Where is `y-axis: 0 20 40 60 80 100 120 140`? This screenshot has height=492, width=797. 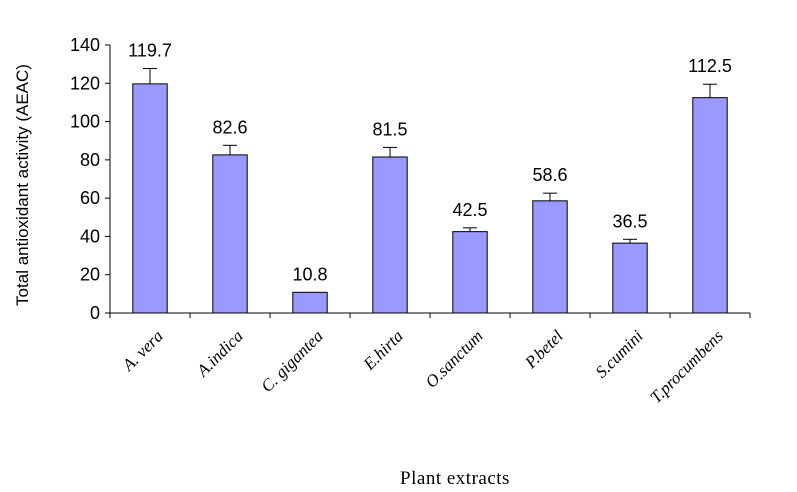
y-axis: 0 20 40 60 80 100 120 140 is located at coordinates (90, 179).